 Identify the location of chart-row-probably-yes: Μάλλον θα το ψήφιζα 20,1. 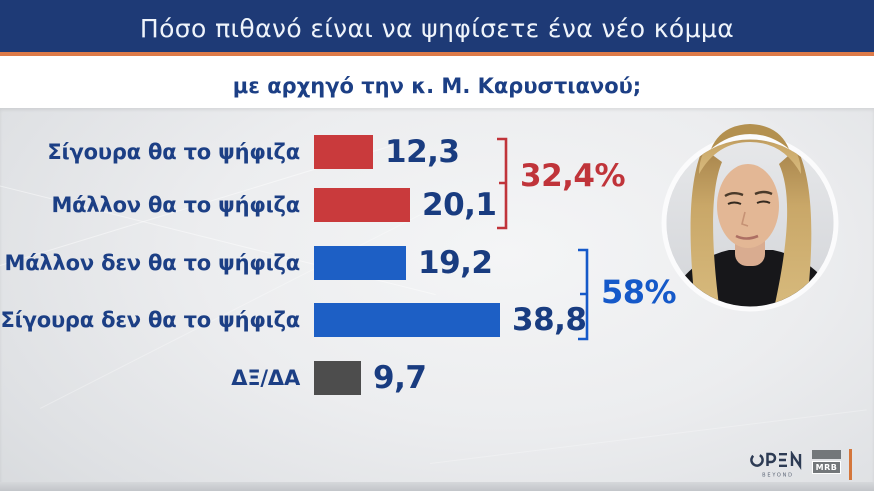
(437, 205).